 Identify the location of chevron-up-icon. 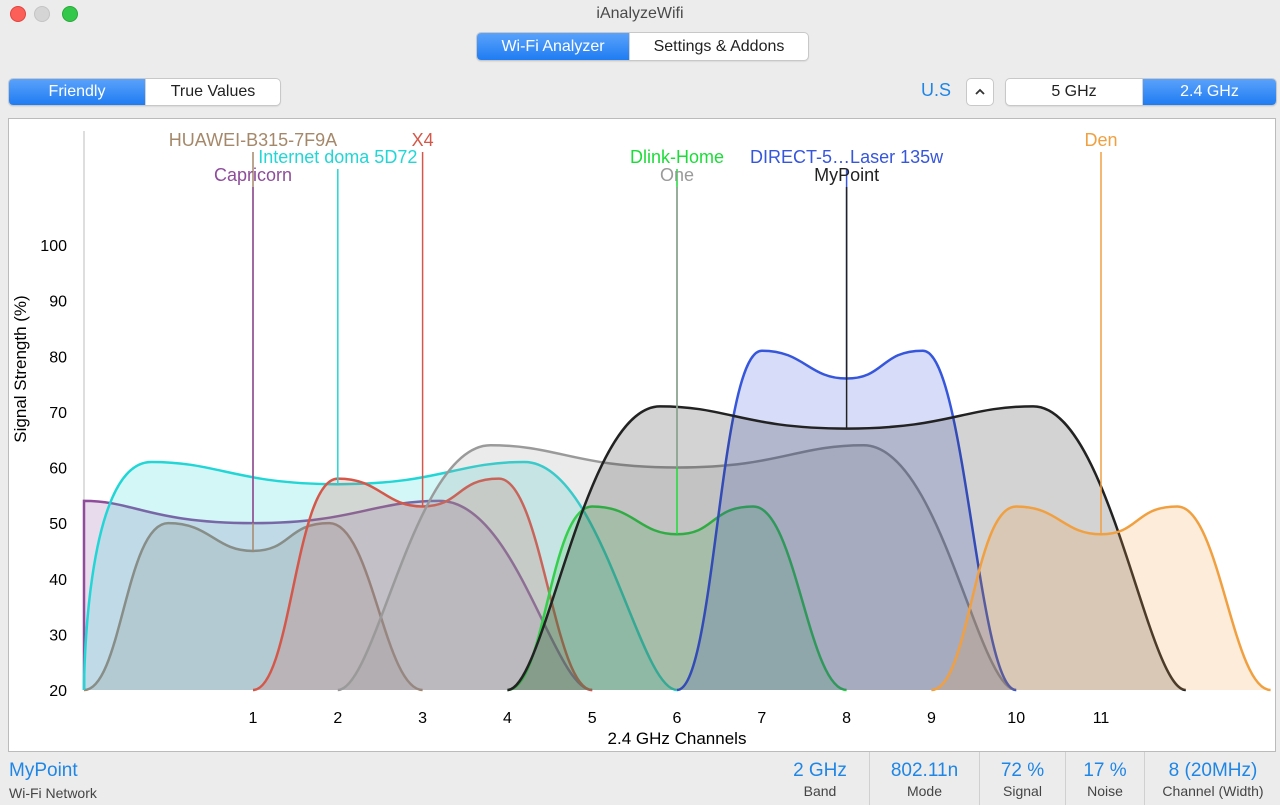
(980, 92).